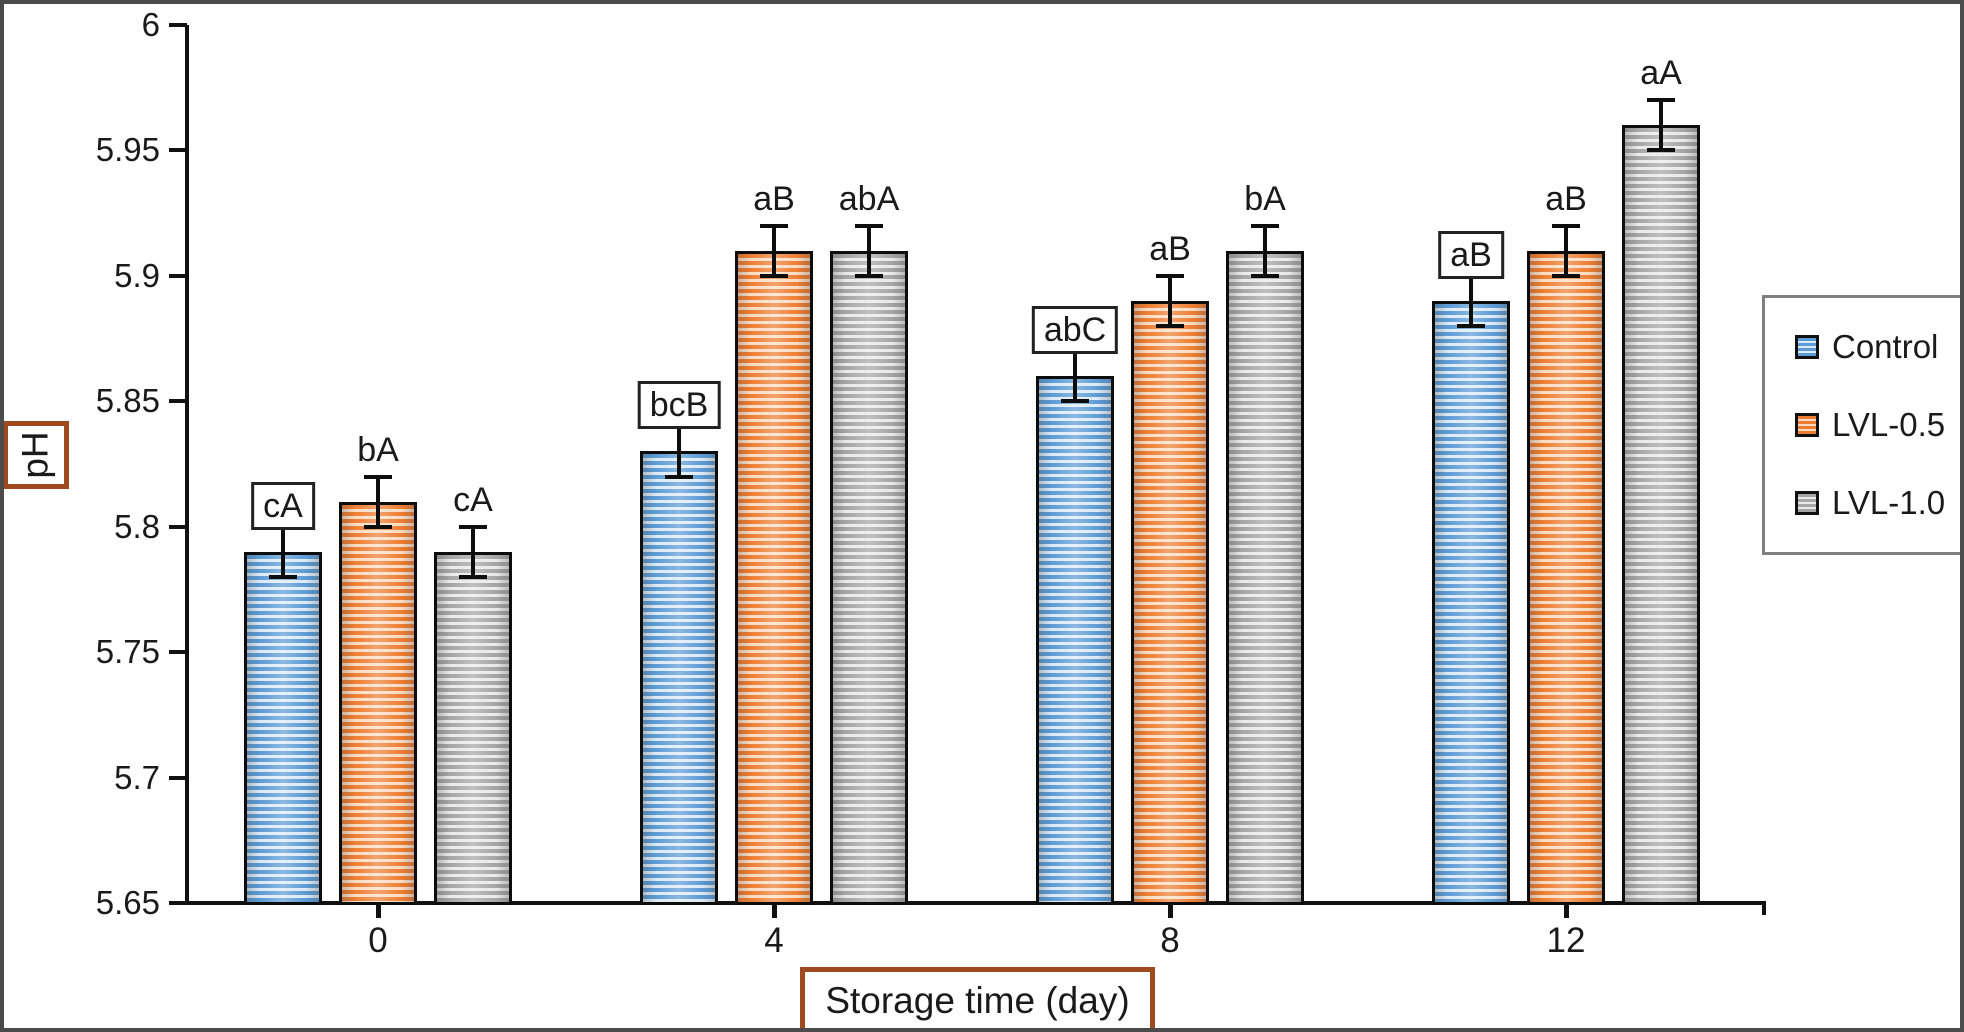 This screenshot has height=1032, width=1964. What do you see at coordinates (127, 150) in the screenshot?
I see `y-tick-label: 5.95` at bounding box center [127, 150].